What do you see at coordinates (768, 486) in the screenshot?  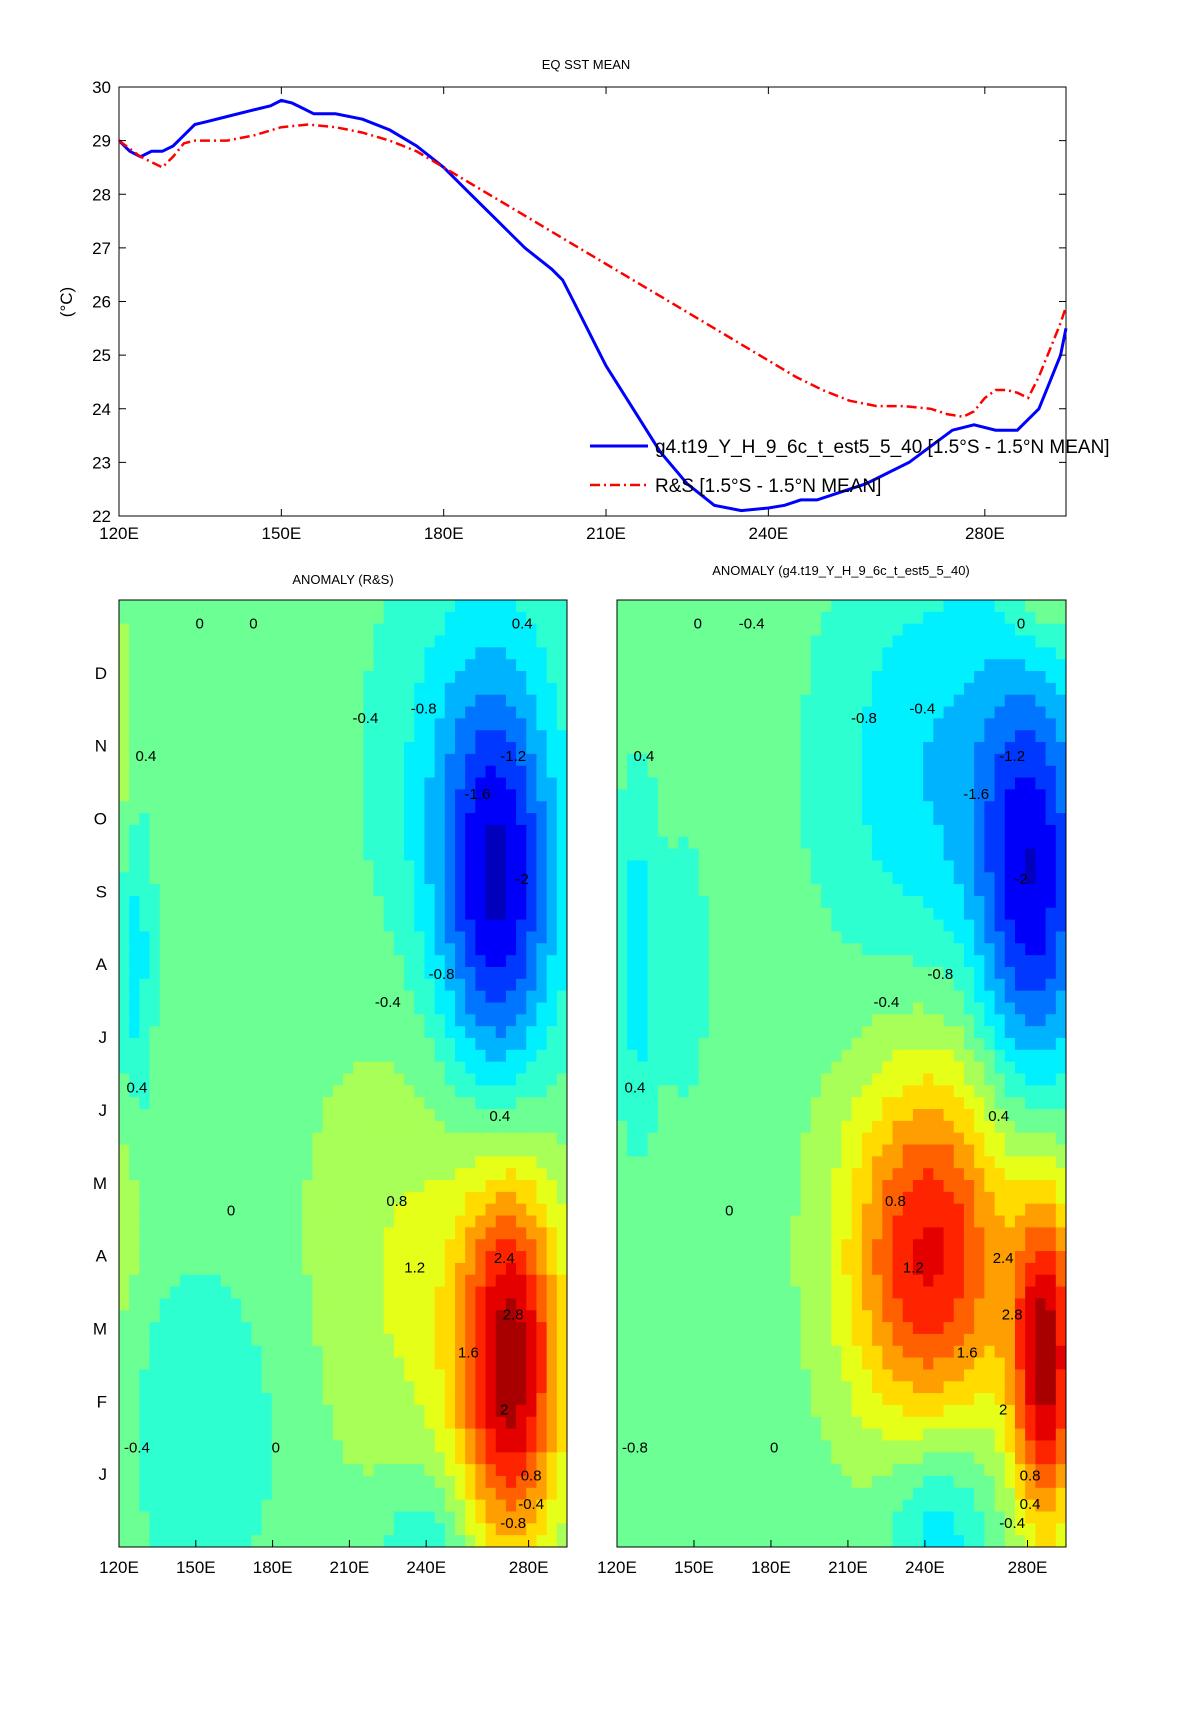 I see `legend-label-obs: R&S [1.5°S - 1.5°N MEAN]` at bounding box center [768, 486].